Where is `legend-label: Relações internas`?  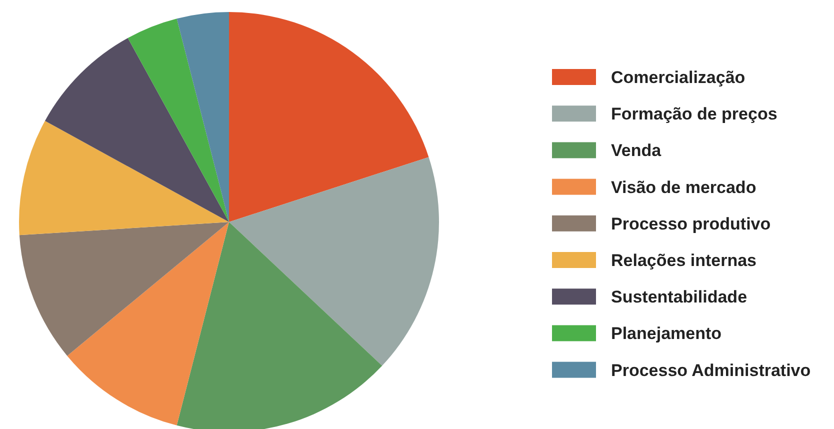 legend-label: Relações internas is located at coordinates (684, 260).